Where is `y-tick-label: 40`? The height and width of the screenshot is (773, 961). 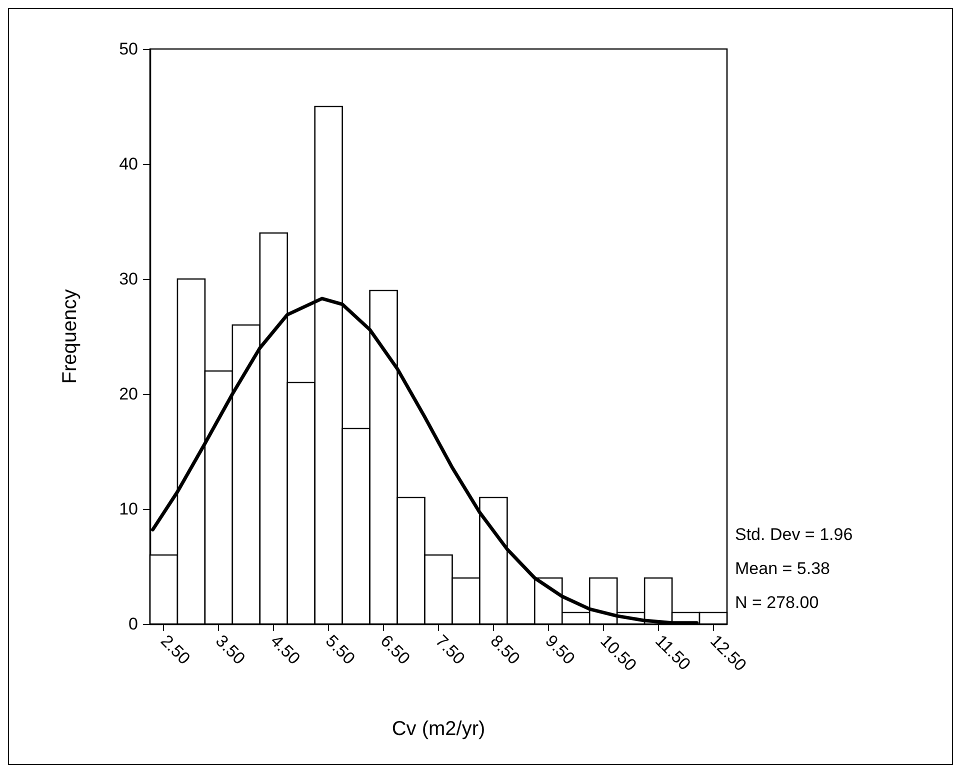
y-tick-label: 40 is located at coordinates (128, 164).